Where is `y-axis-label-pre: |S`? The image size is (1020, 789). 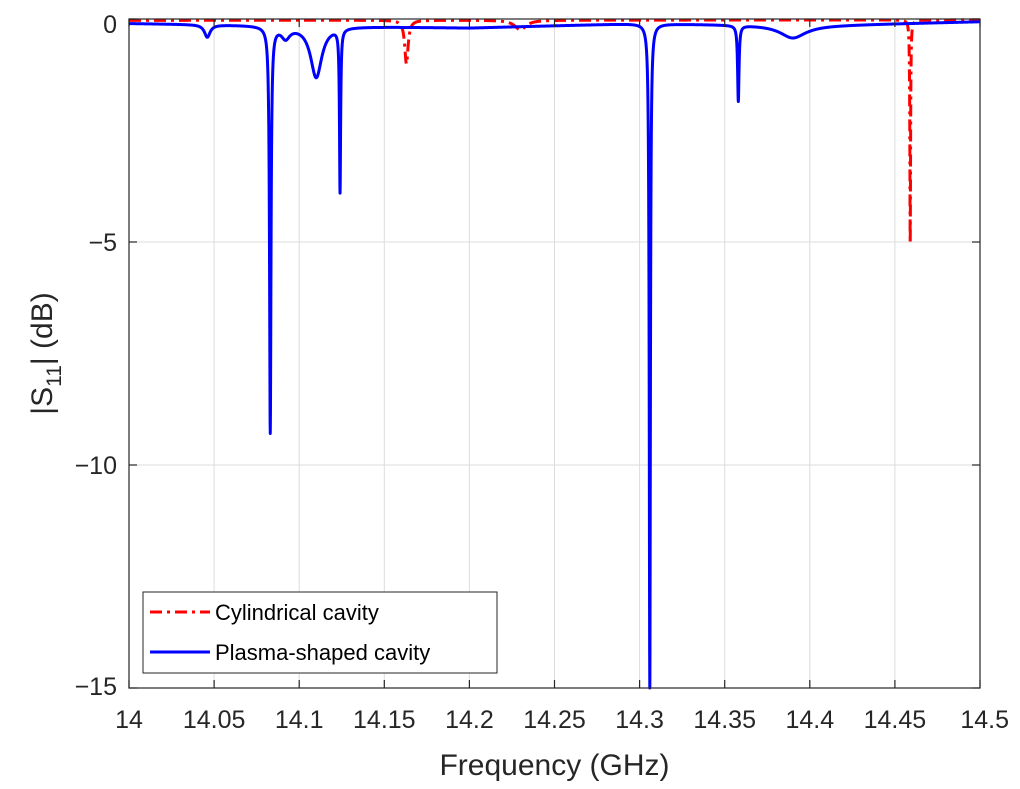 y-axis-label-pre: |S is located at coordinates (42, 401).